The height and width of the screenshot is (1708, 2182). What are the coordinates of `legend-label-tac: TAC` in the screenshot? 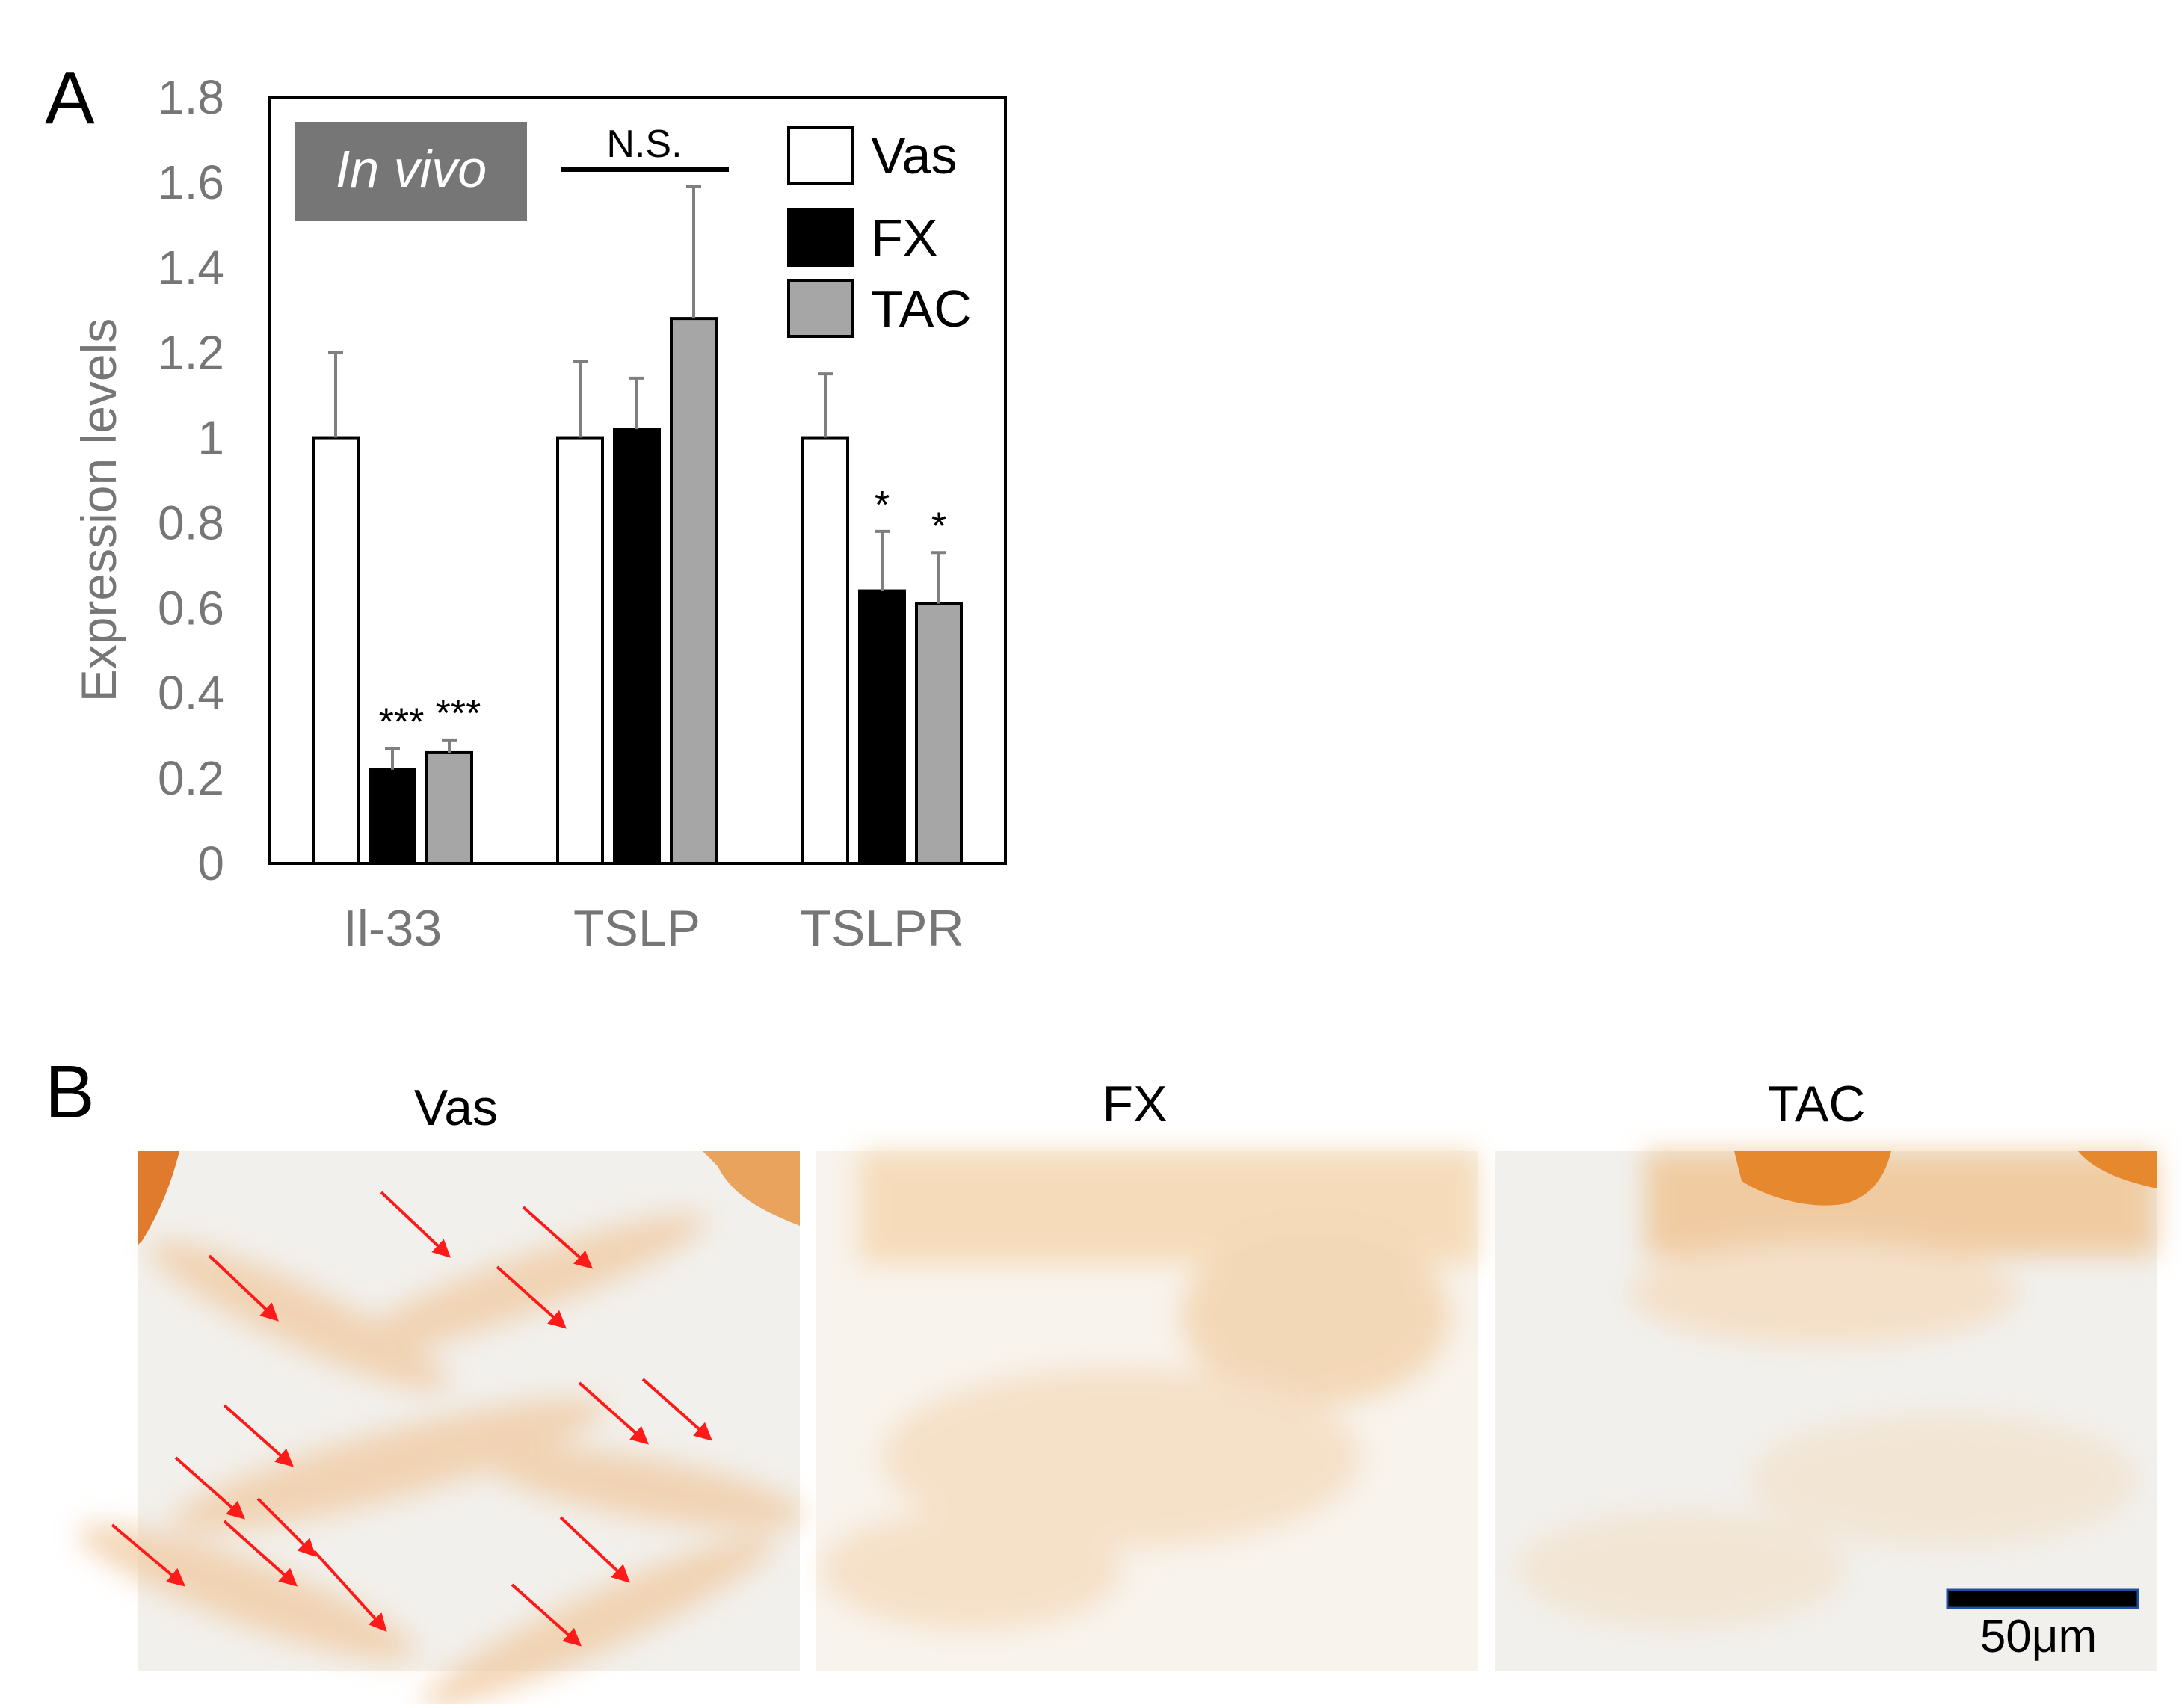 It's located at (921, 309).